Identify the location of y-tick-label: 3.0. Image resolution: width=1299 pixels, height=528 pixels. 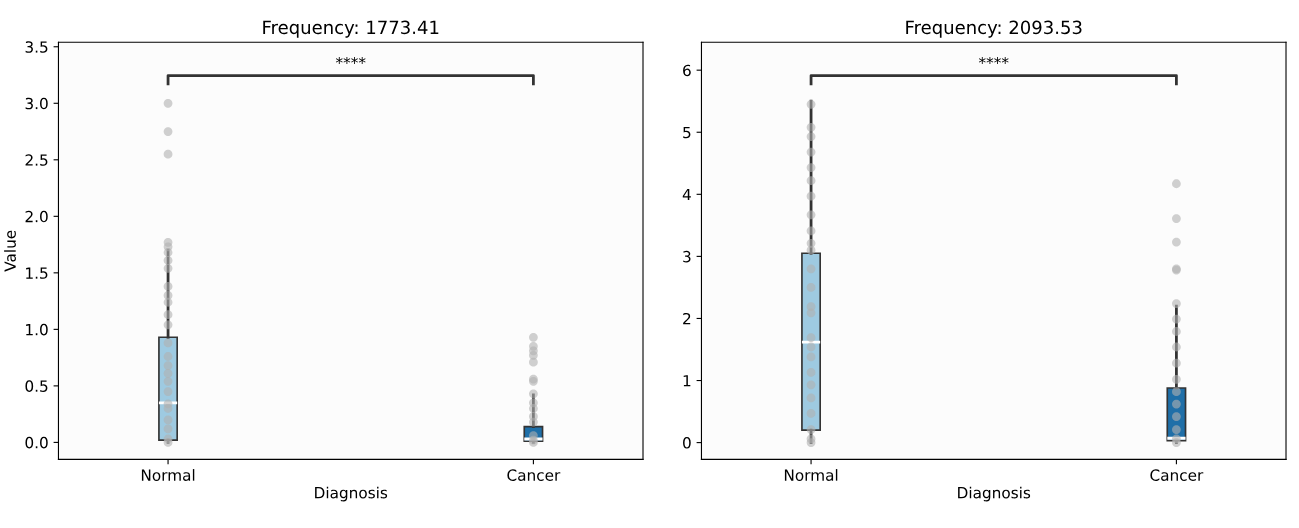
(36, 103).